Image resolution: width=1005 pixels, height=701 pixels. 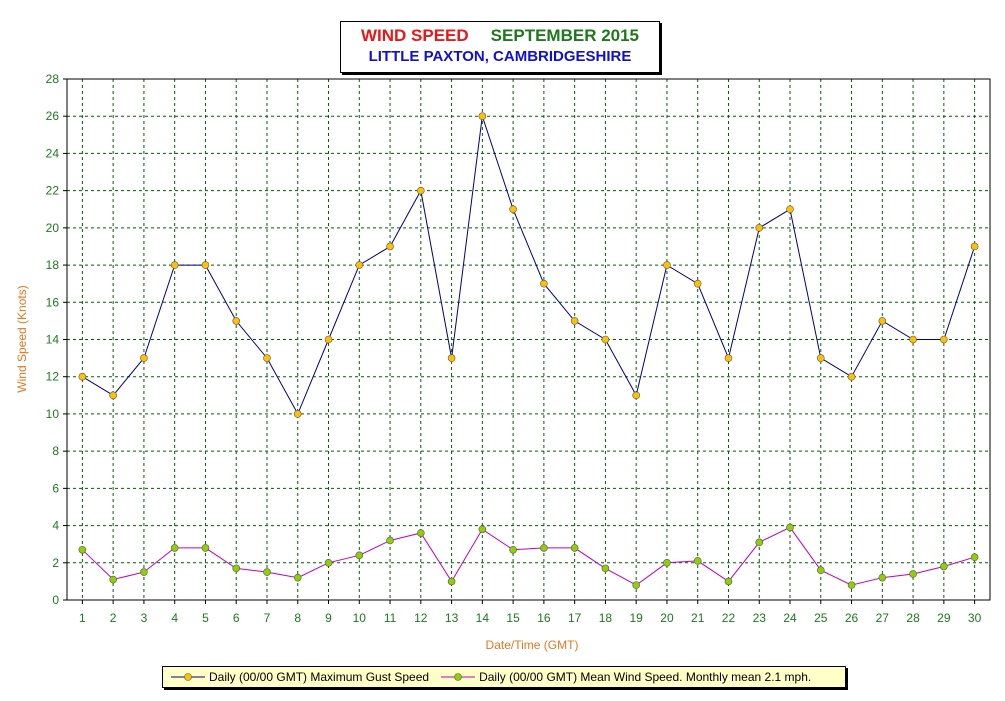 I want to click on legend-item-gust: Daily (00/00 GMT) Maximum Gust Speed, so click(x=300, y=677).